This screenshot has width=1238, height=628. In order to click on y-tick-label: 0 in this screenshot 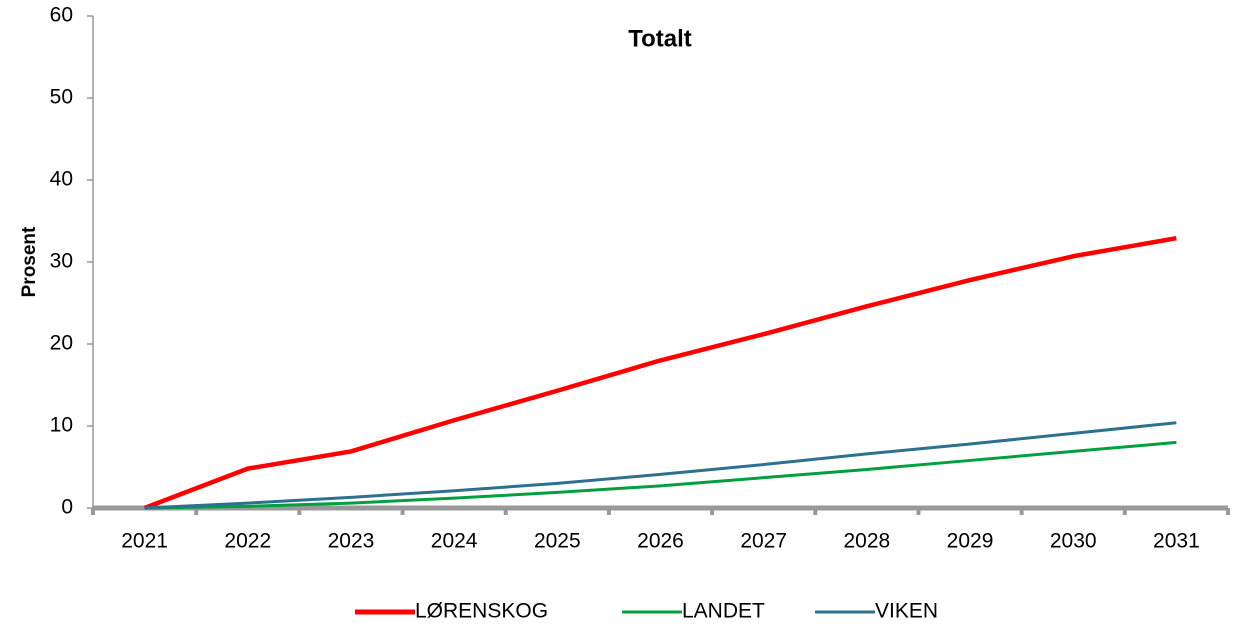, I will do `click(67, 507)`.